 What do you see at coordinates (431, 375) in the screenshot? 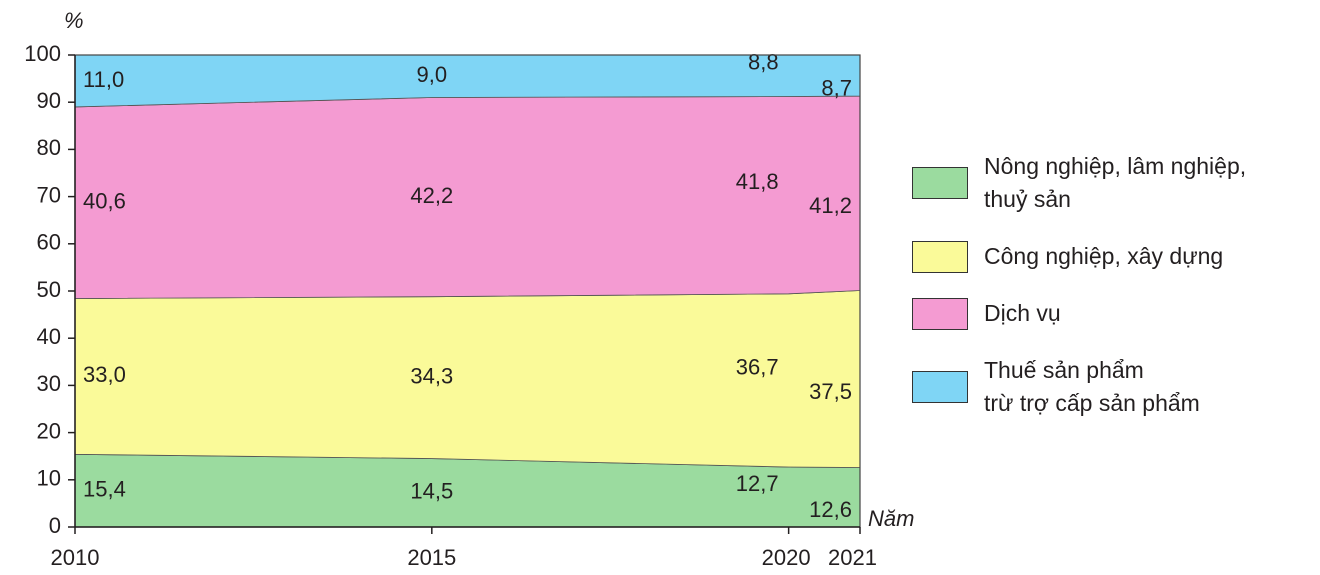
I see `value-label: 34,3` at bounding box center [431, 375].